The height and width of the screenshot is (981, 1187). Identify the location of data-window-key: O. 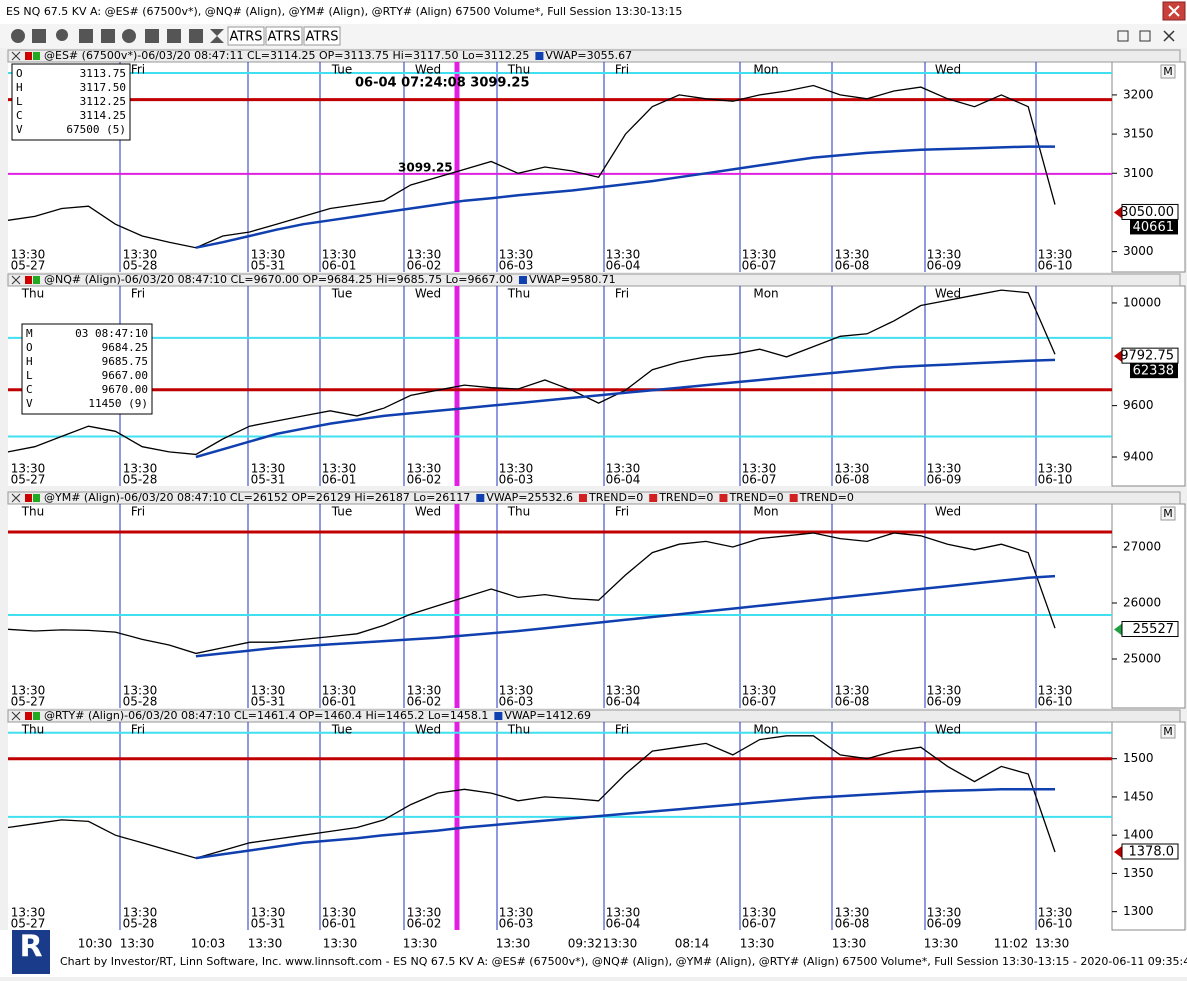
(19, 73).